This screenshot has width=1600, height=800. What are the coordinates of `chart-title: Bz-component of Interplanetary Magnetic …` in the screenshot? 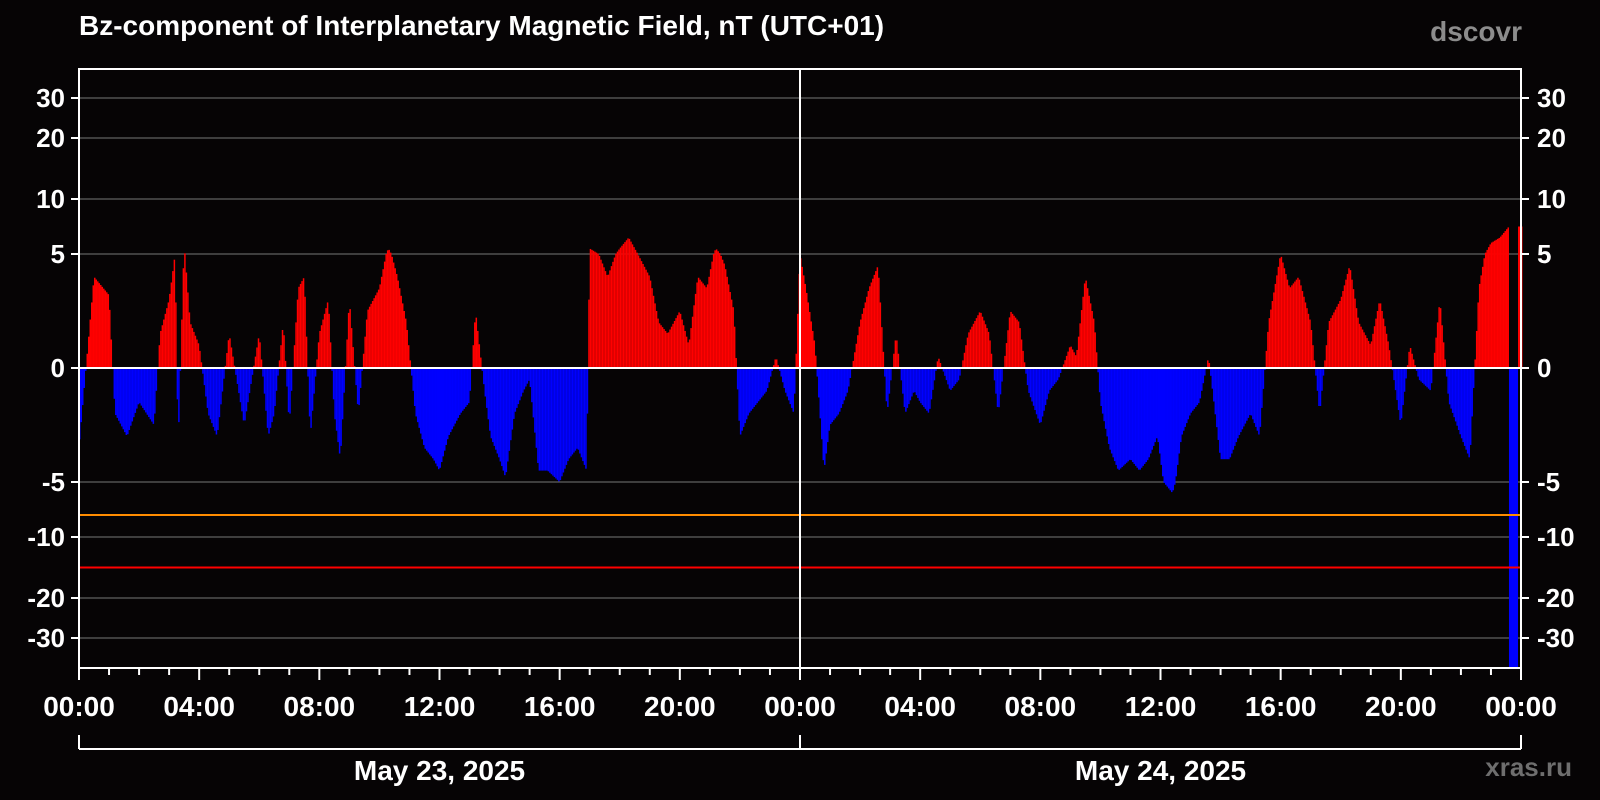 It's located at (482, 25).